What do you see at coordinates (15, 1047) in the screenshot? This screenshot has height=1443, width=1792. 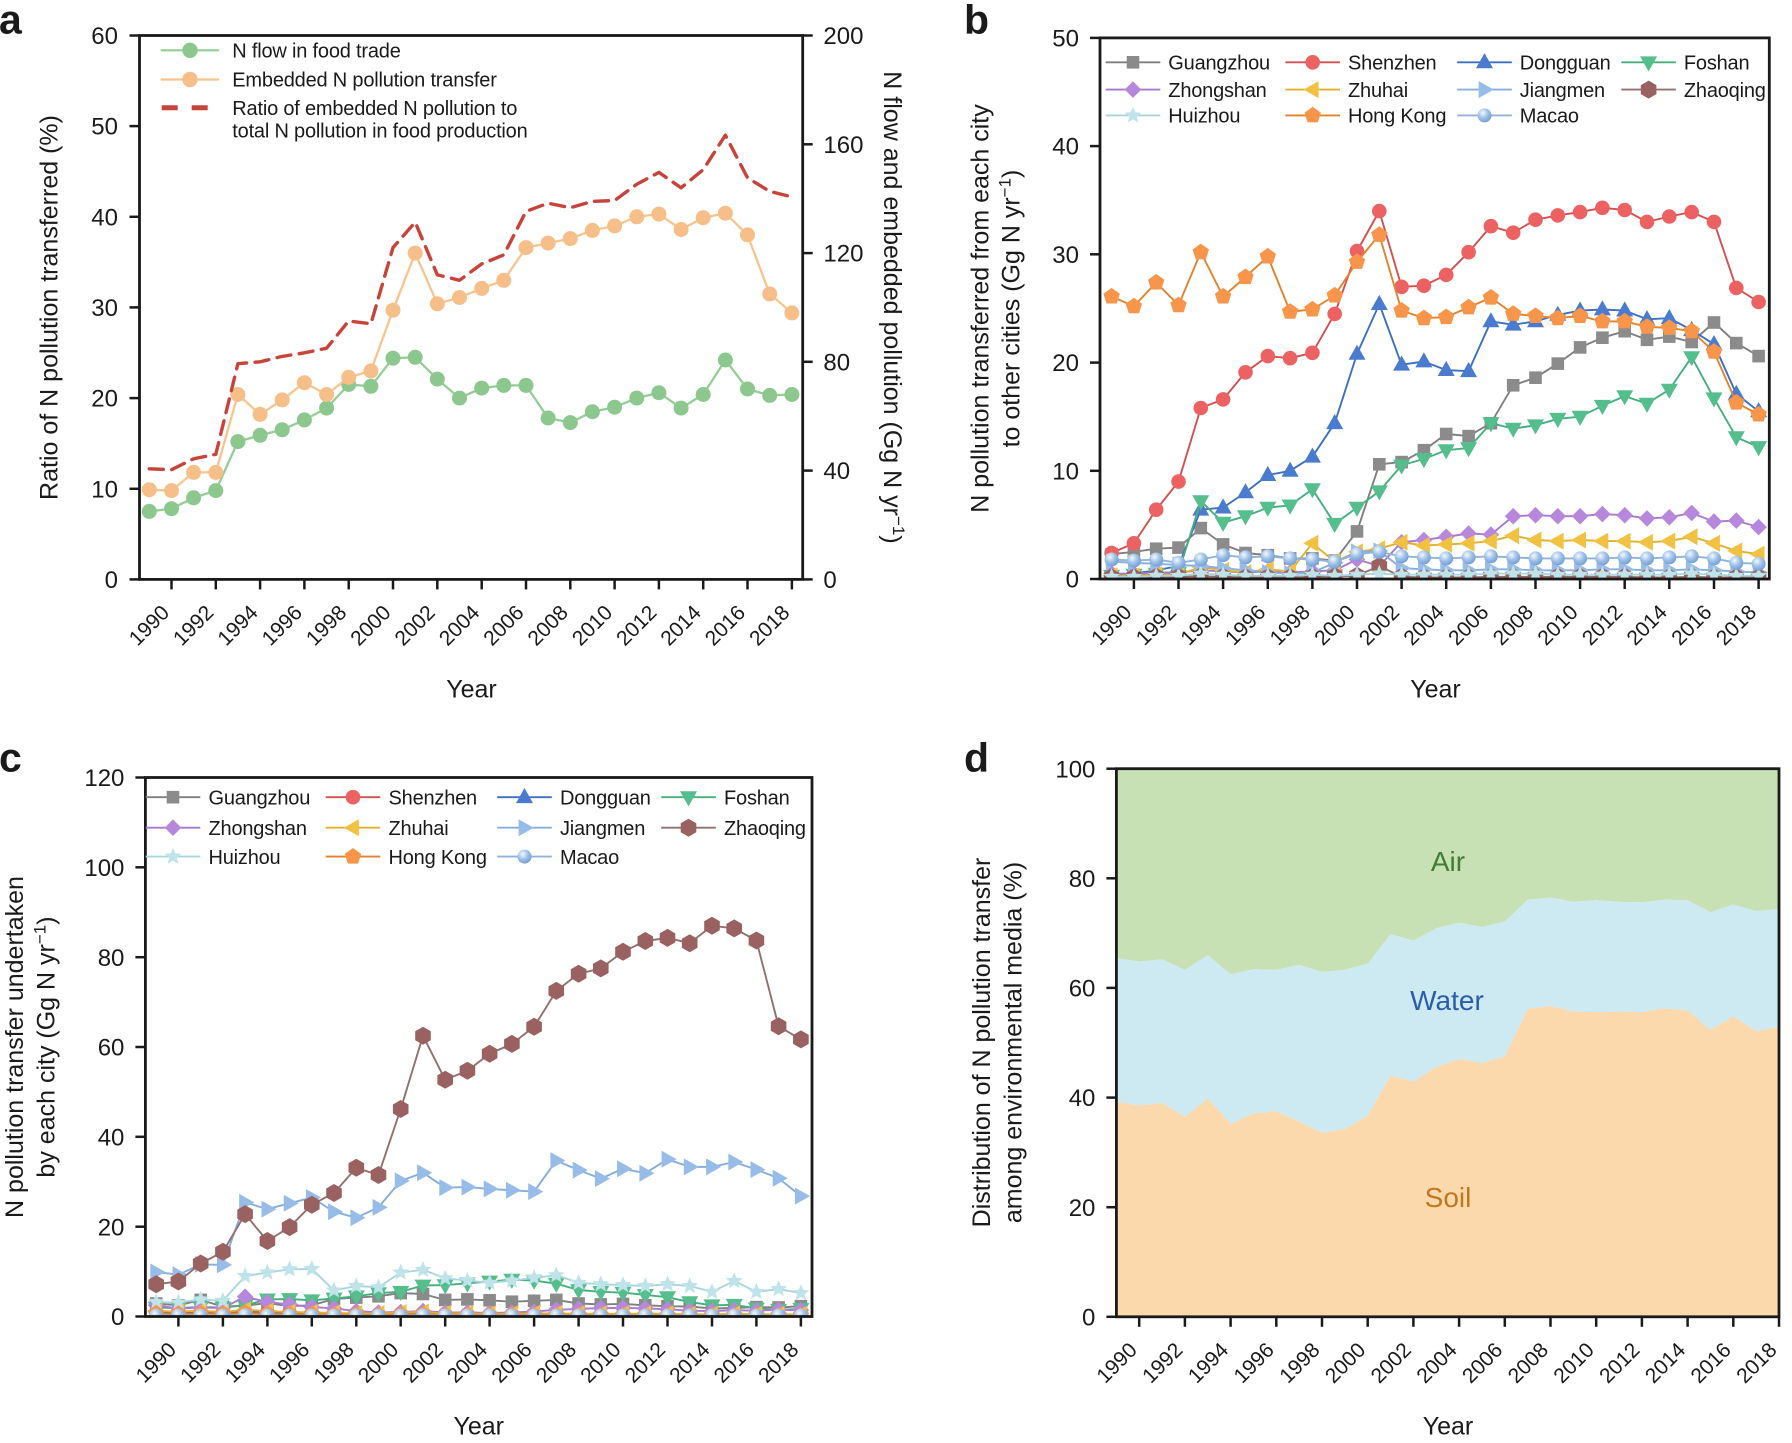 I see `svg-text:N pollution transfer undertake: N pollution transfer undertaken` at bounding box center [15, 1047].